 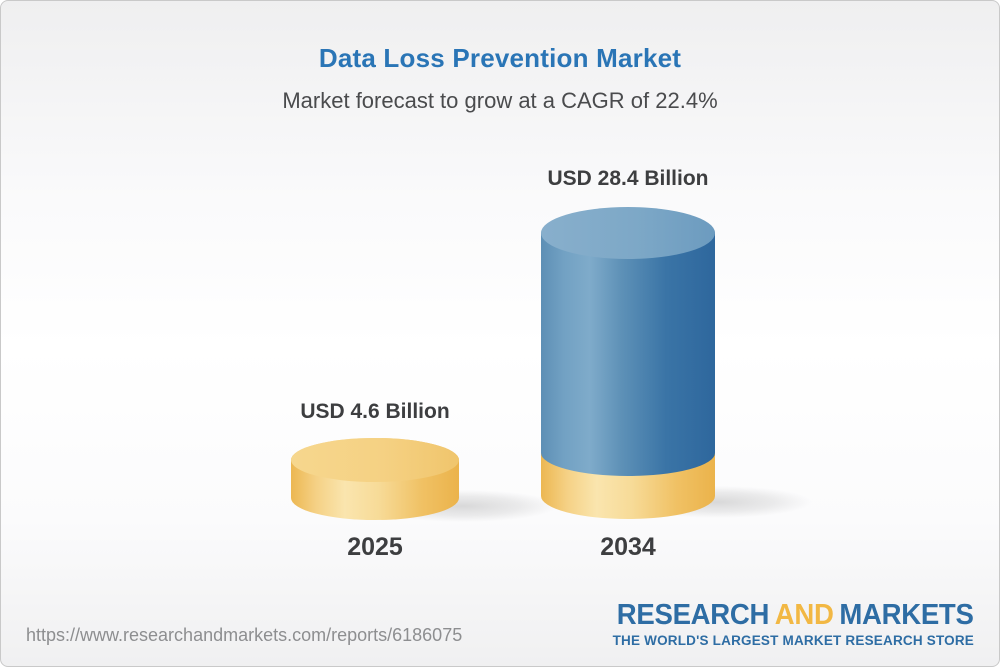 I want to click on value-label-2034: USD 28.4 Billion, so click(x=628, y=178).